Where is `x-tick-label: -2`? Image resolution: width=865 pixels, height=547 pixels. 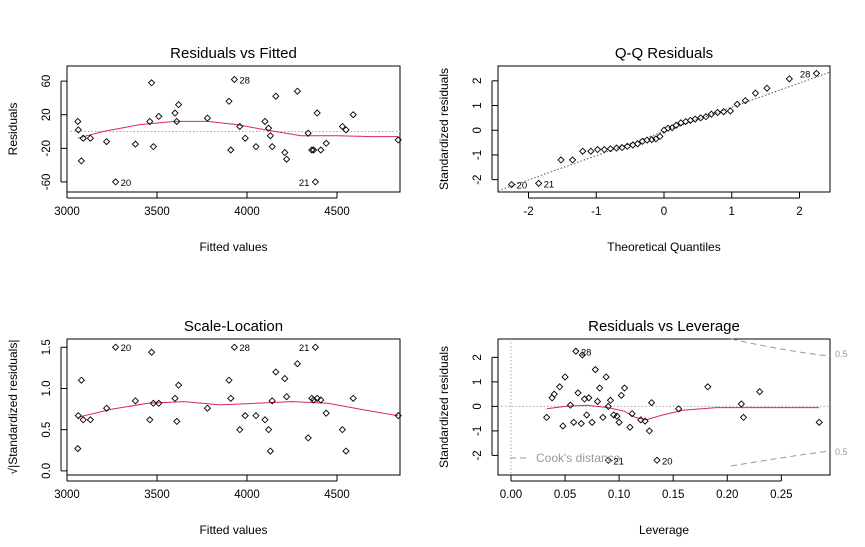 x-tick-label: -2 is located at coordinates (528, 212).